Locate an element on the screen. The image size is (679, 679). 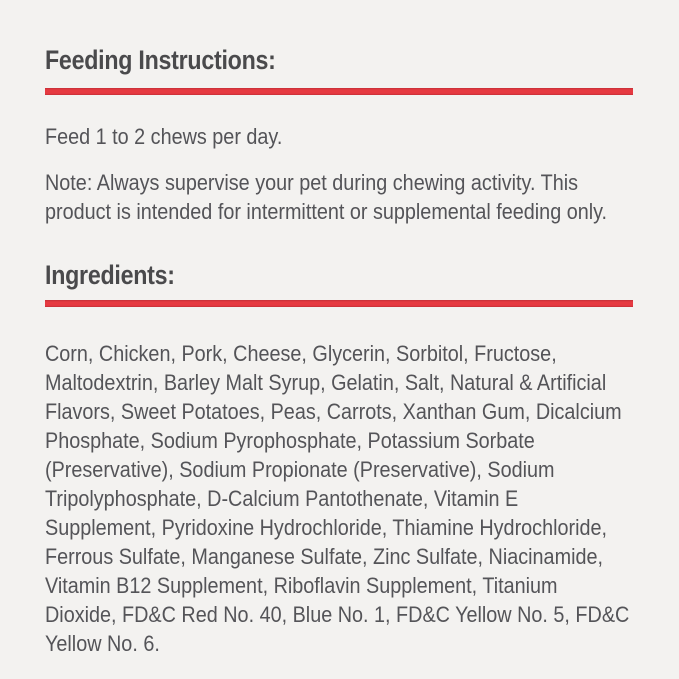
feeding-instructions-divider is located at coordinates (339, 91).